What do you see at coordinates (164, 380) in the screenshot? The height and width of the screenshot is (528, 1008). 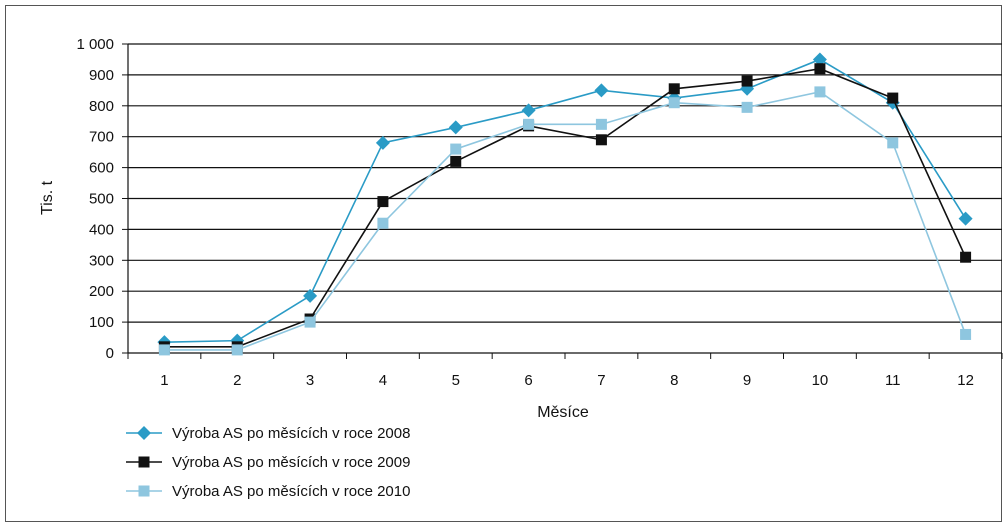 I see `x-tick-label: 1` at bounding box center [164, 380].